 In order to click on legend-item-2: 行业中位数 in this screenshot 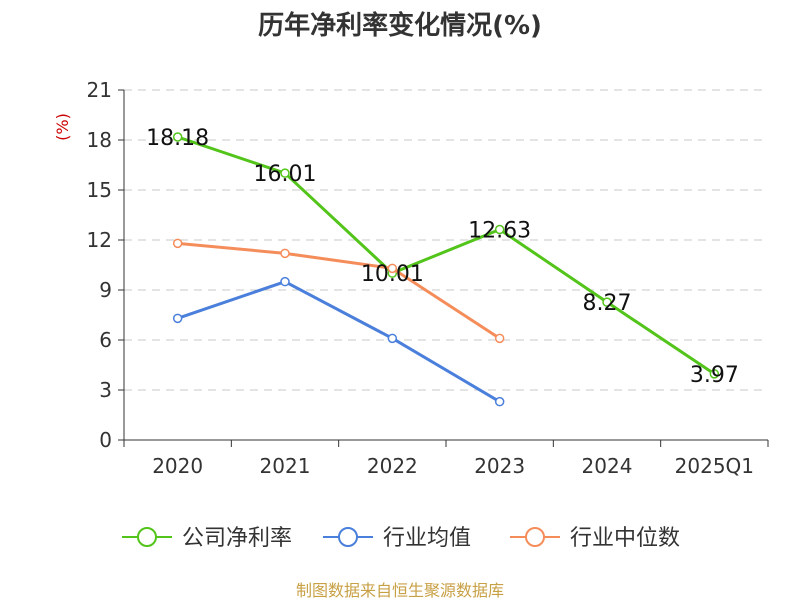, I will do `click(595, 538)`.